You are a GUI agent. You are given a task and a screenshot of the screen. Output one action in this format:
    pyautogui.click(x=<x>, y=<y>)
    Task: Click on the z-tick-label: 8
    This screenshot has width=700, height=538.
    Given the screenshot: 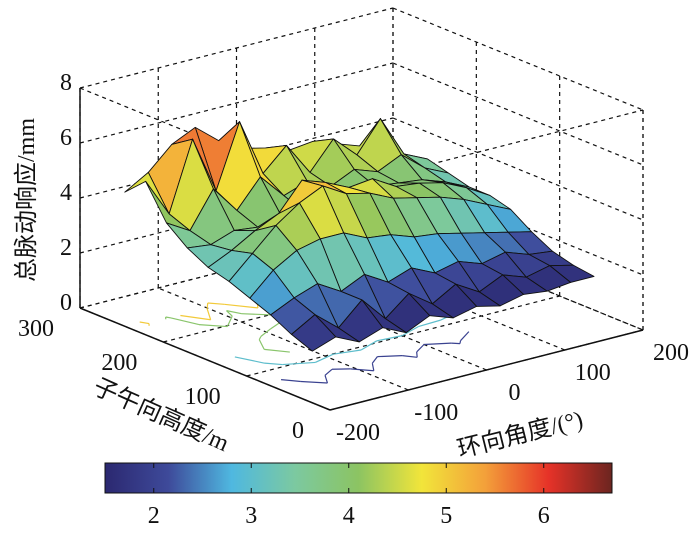 What is the action you would take?
    pyautogui.click(x=66, y=83)
    